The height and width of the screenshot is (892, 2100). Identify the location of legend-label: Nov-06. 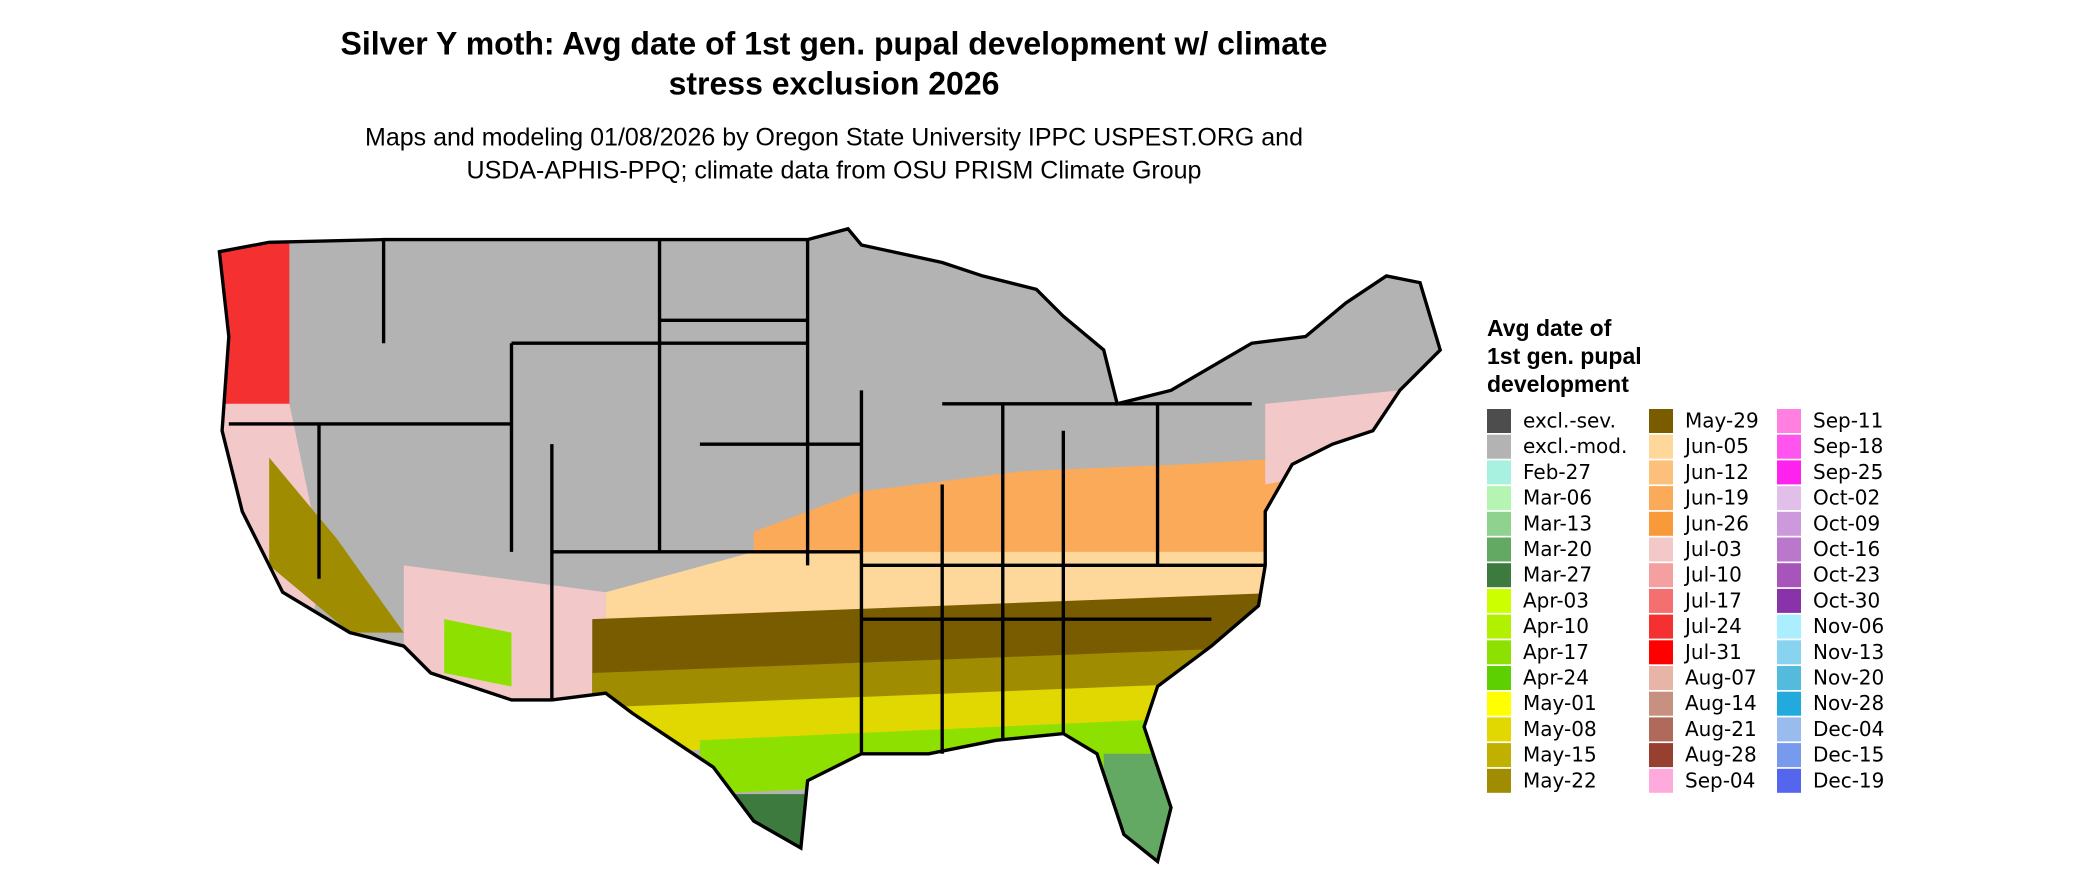
(1848, 626).